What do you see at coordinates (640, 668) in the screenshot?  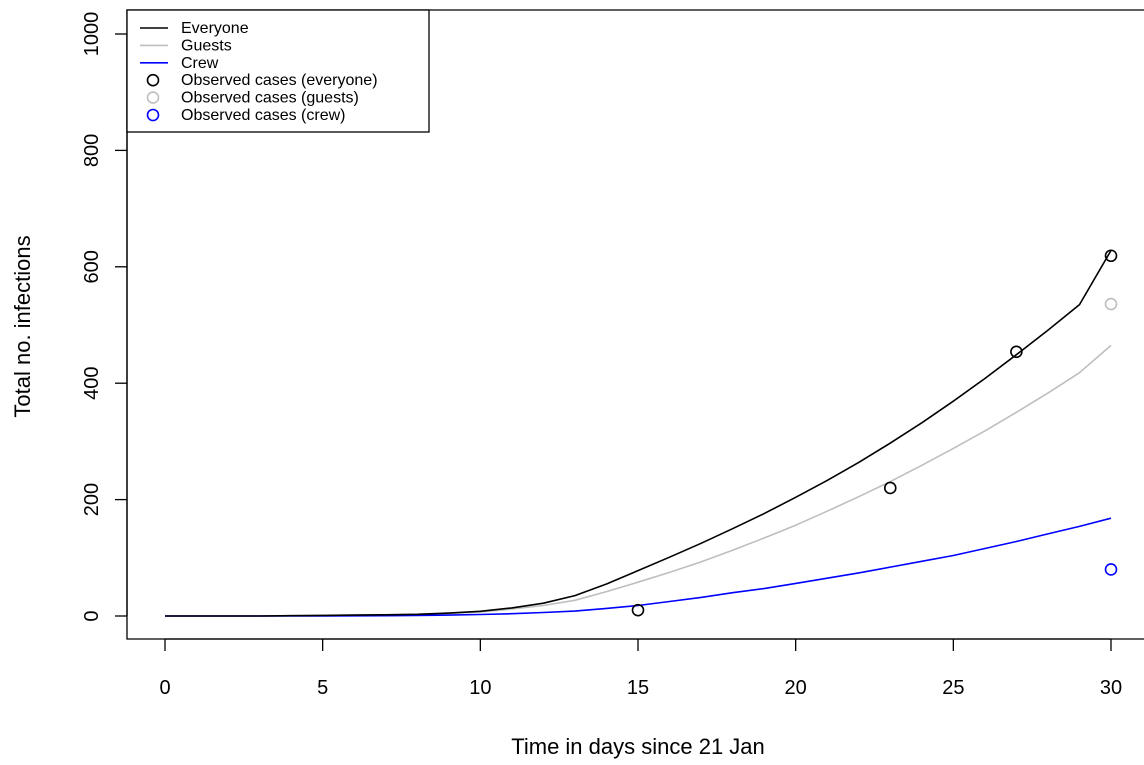 I see `x-axis: 0 5 10 15 20 25 30` at bounding box center [640, 668].